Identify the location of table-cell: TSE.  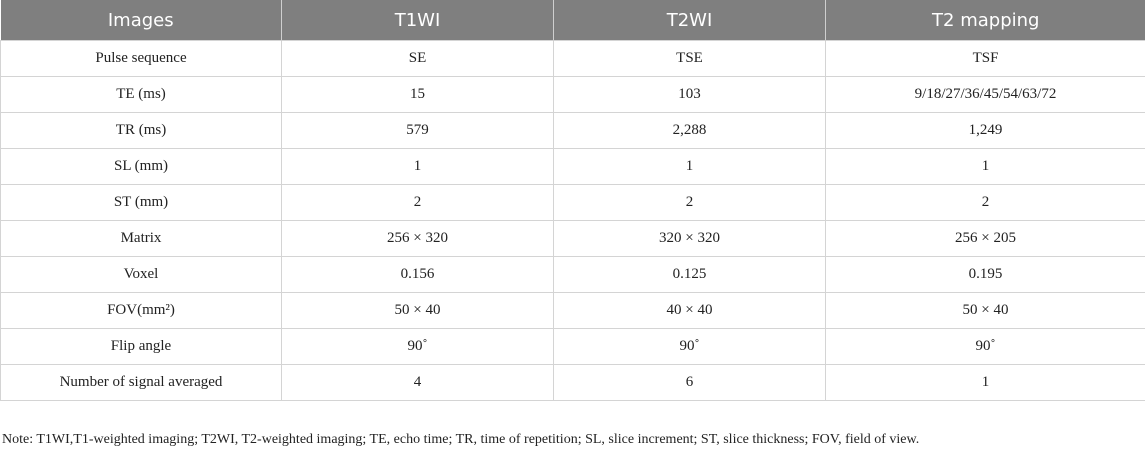
(689, 58).